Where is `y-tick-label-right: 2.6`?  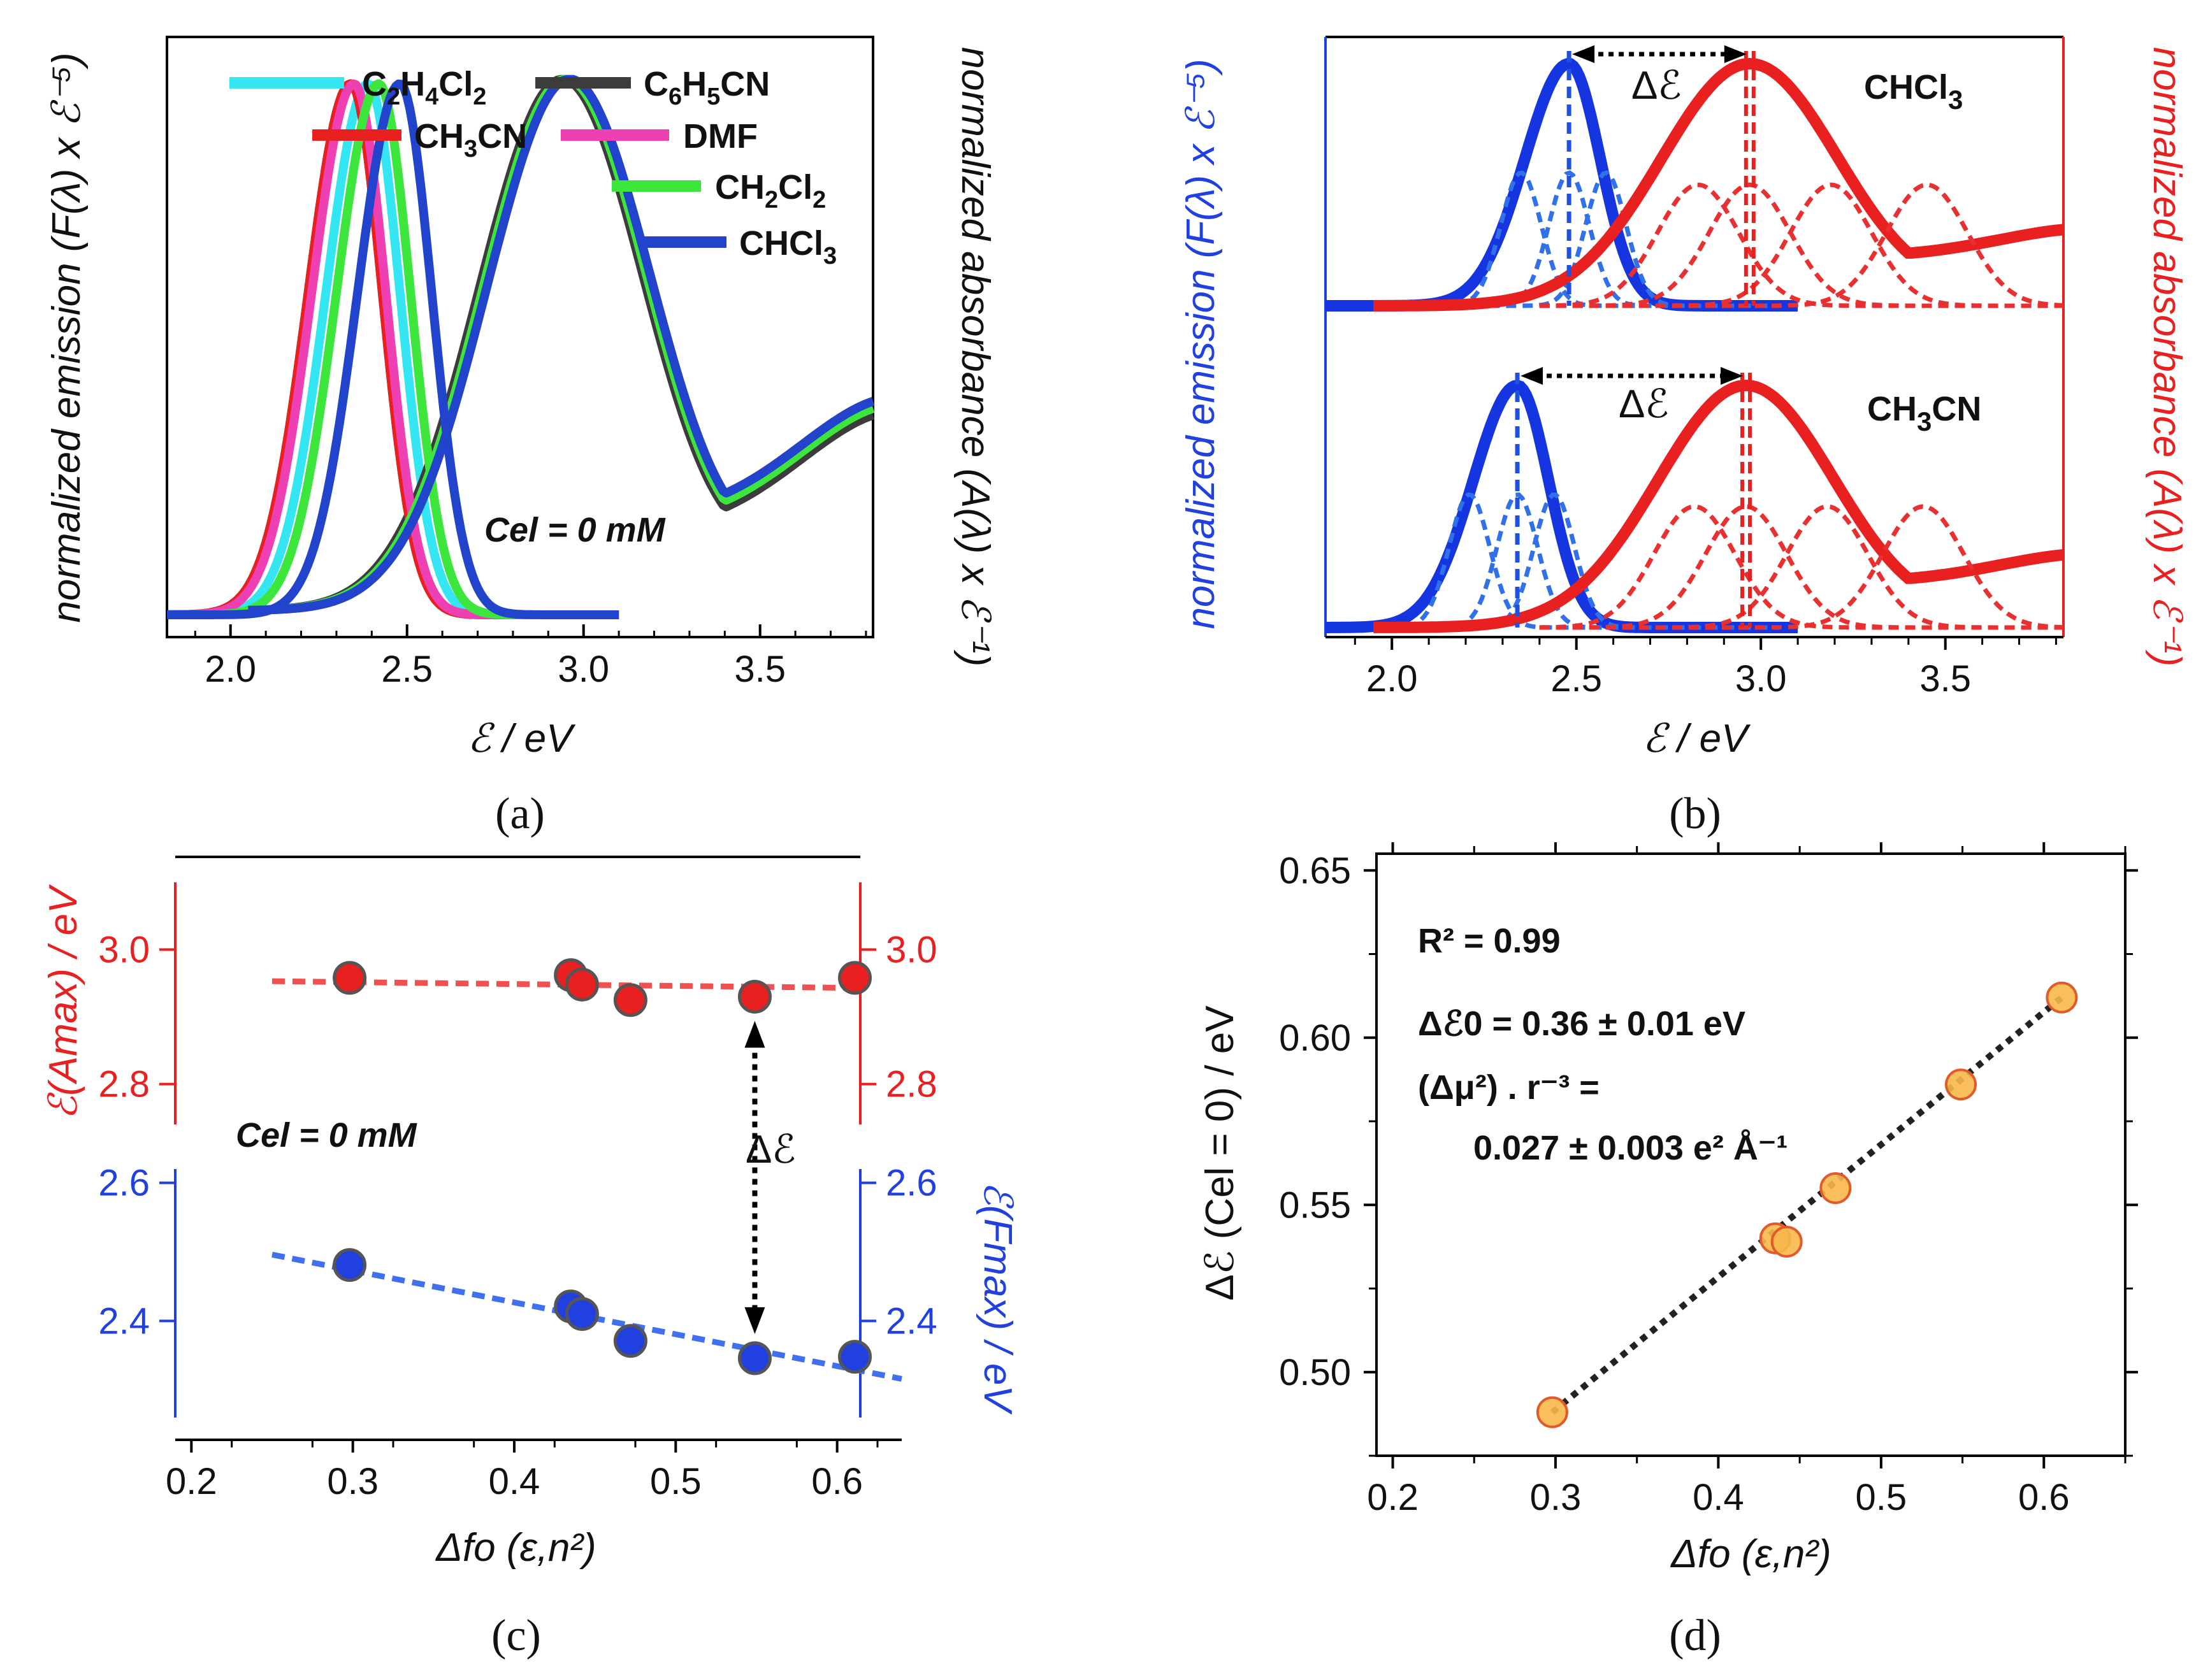
y-tick-label-right: 2.6 is located at coordinates (911, 1183).